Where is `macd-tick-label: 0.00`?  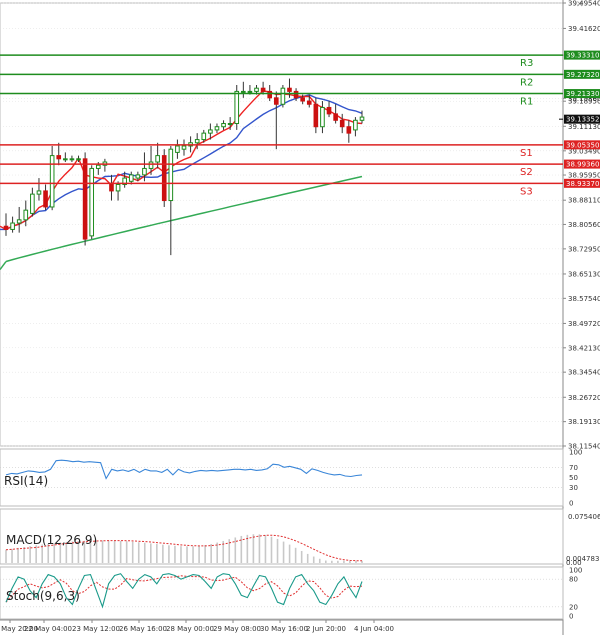 macd-tick-label: 0.00 is located at coordinates (574, 563).